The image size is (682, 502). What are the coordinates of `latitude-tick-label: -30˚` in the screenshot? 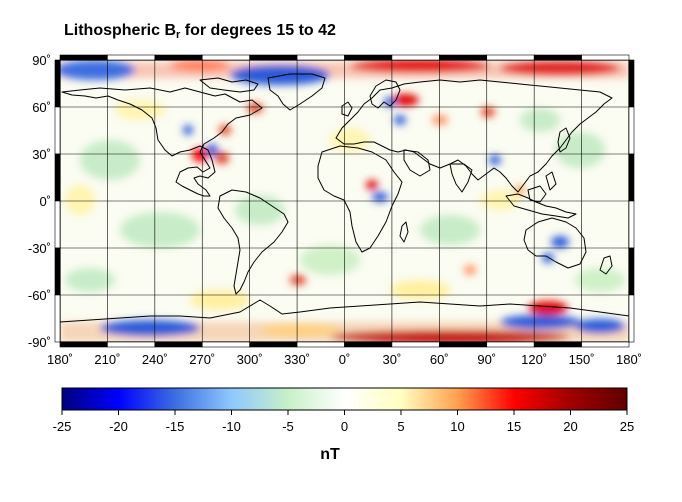 It's located at (39, 248).